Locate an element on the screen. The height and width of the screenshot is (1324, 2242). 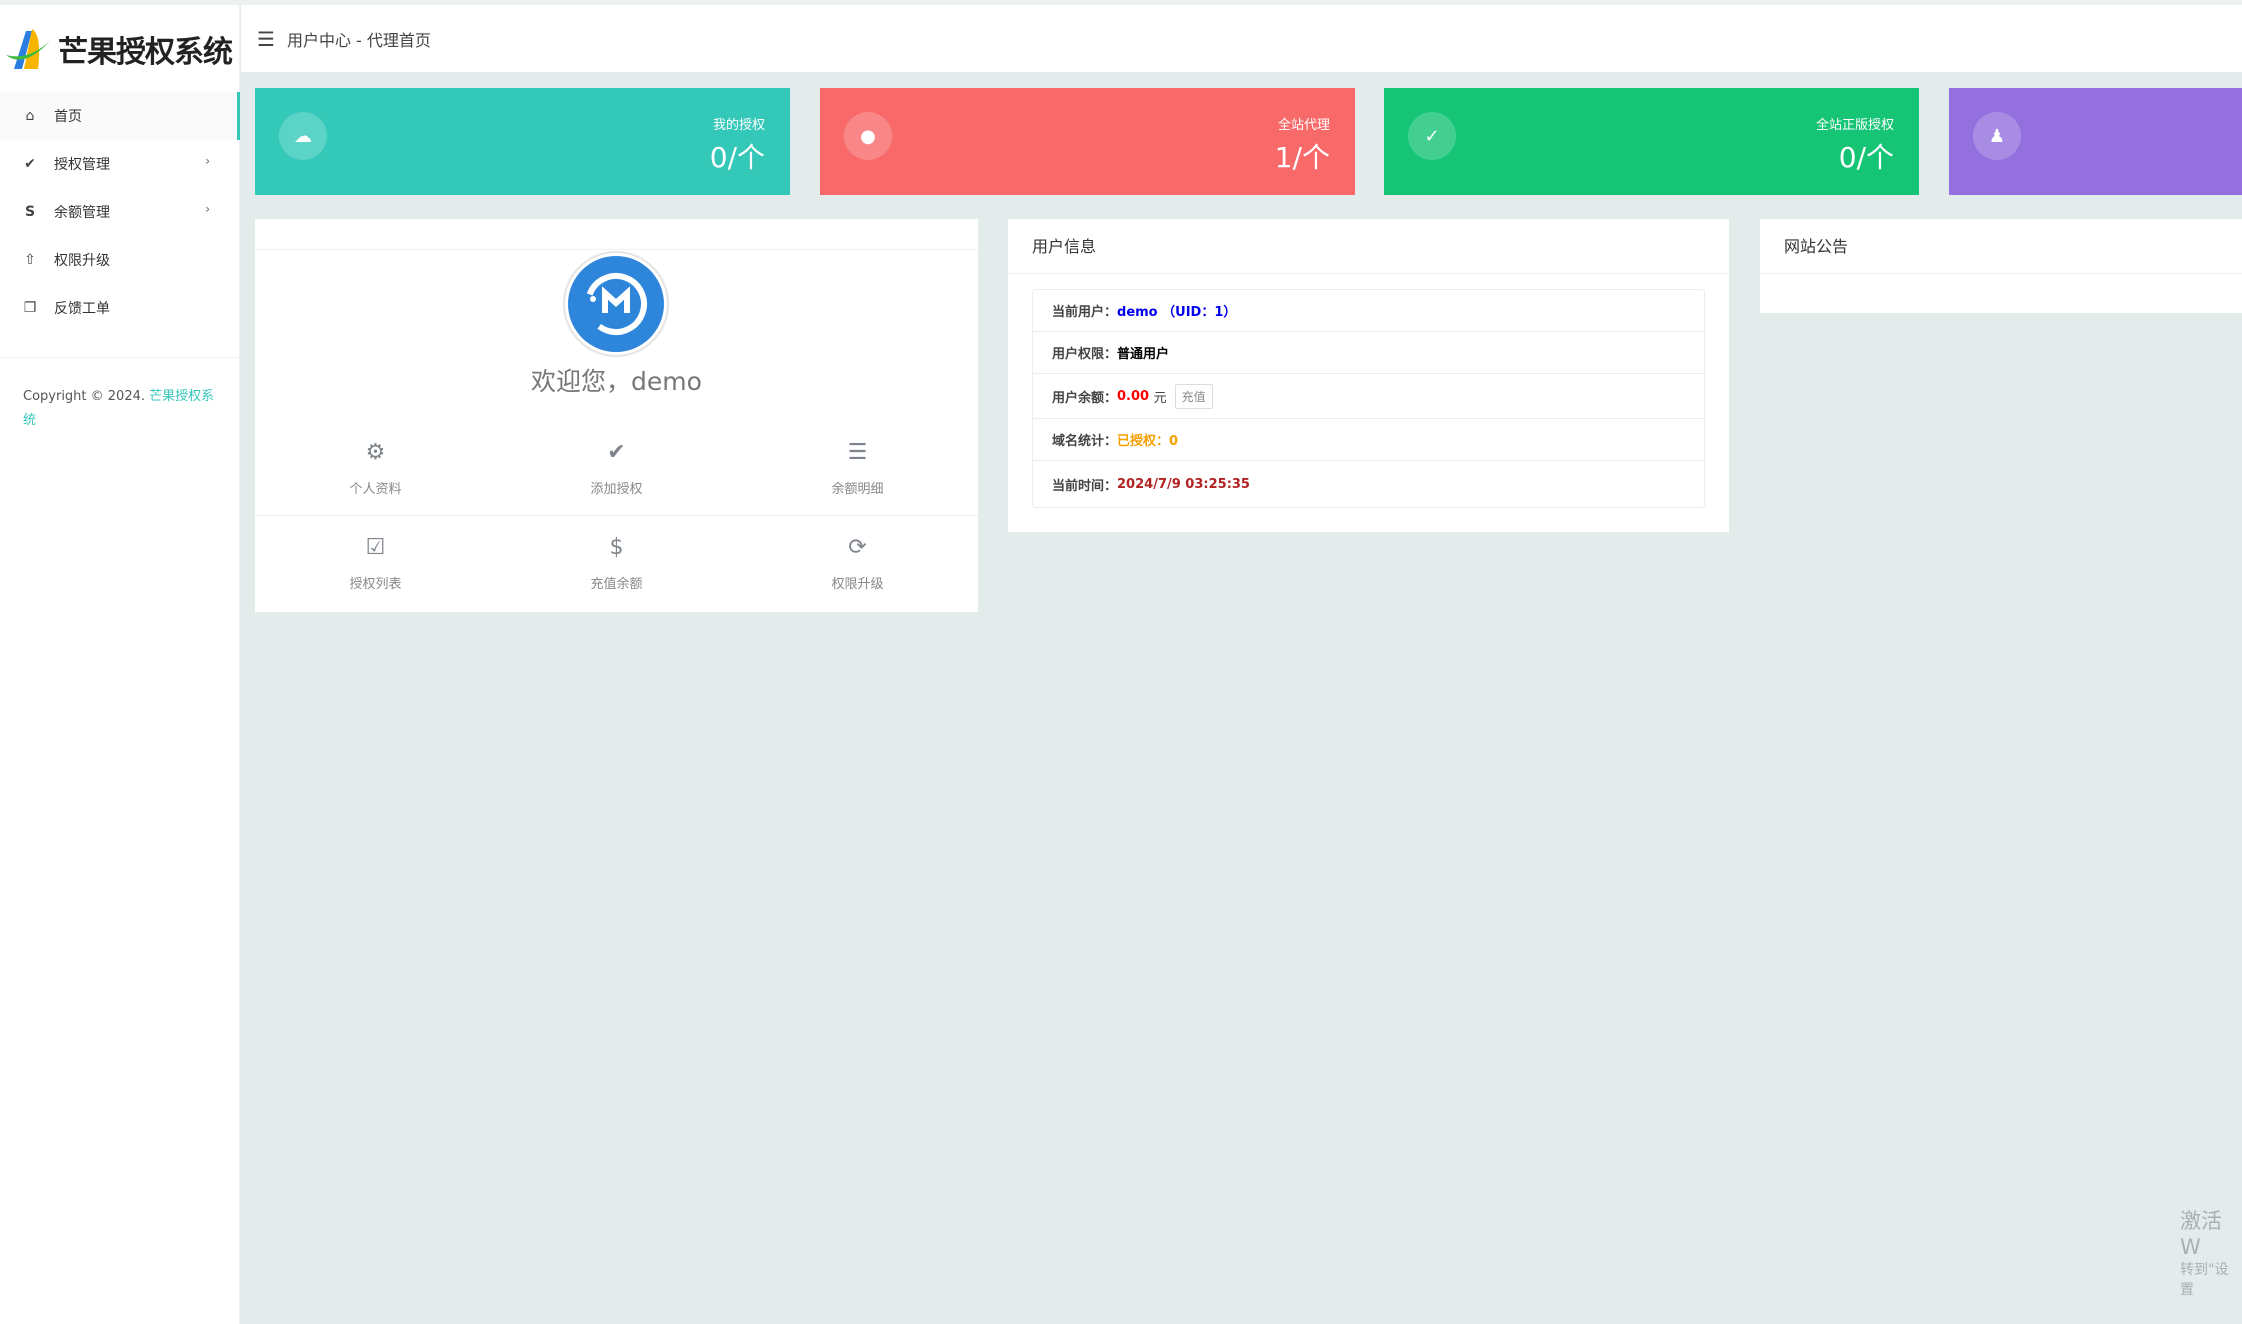
logo-text: 芒果授权系统 is located at coordinates (145, 52).